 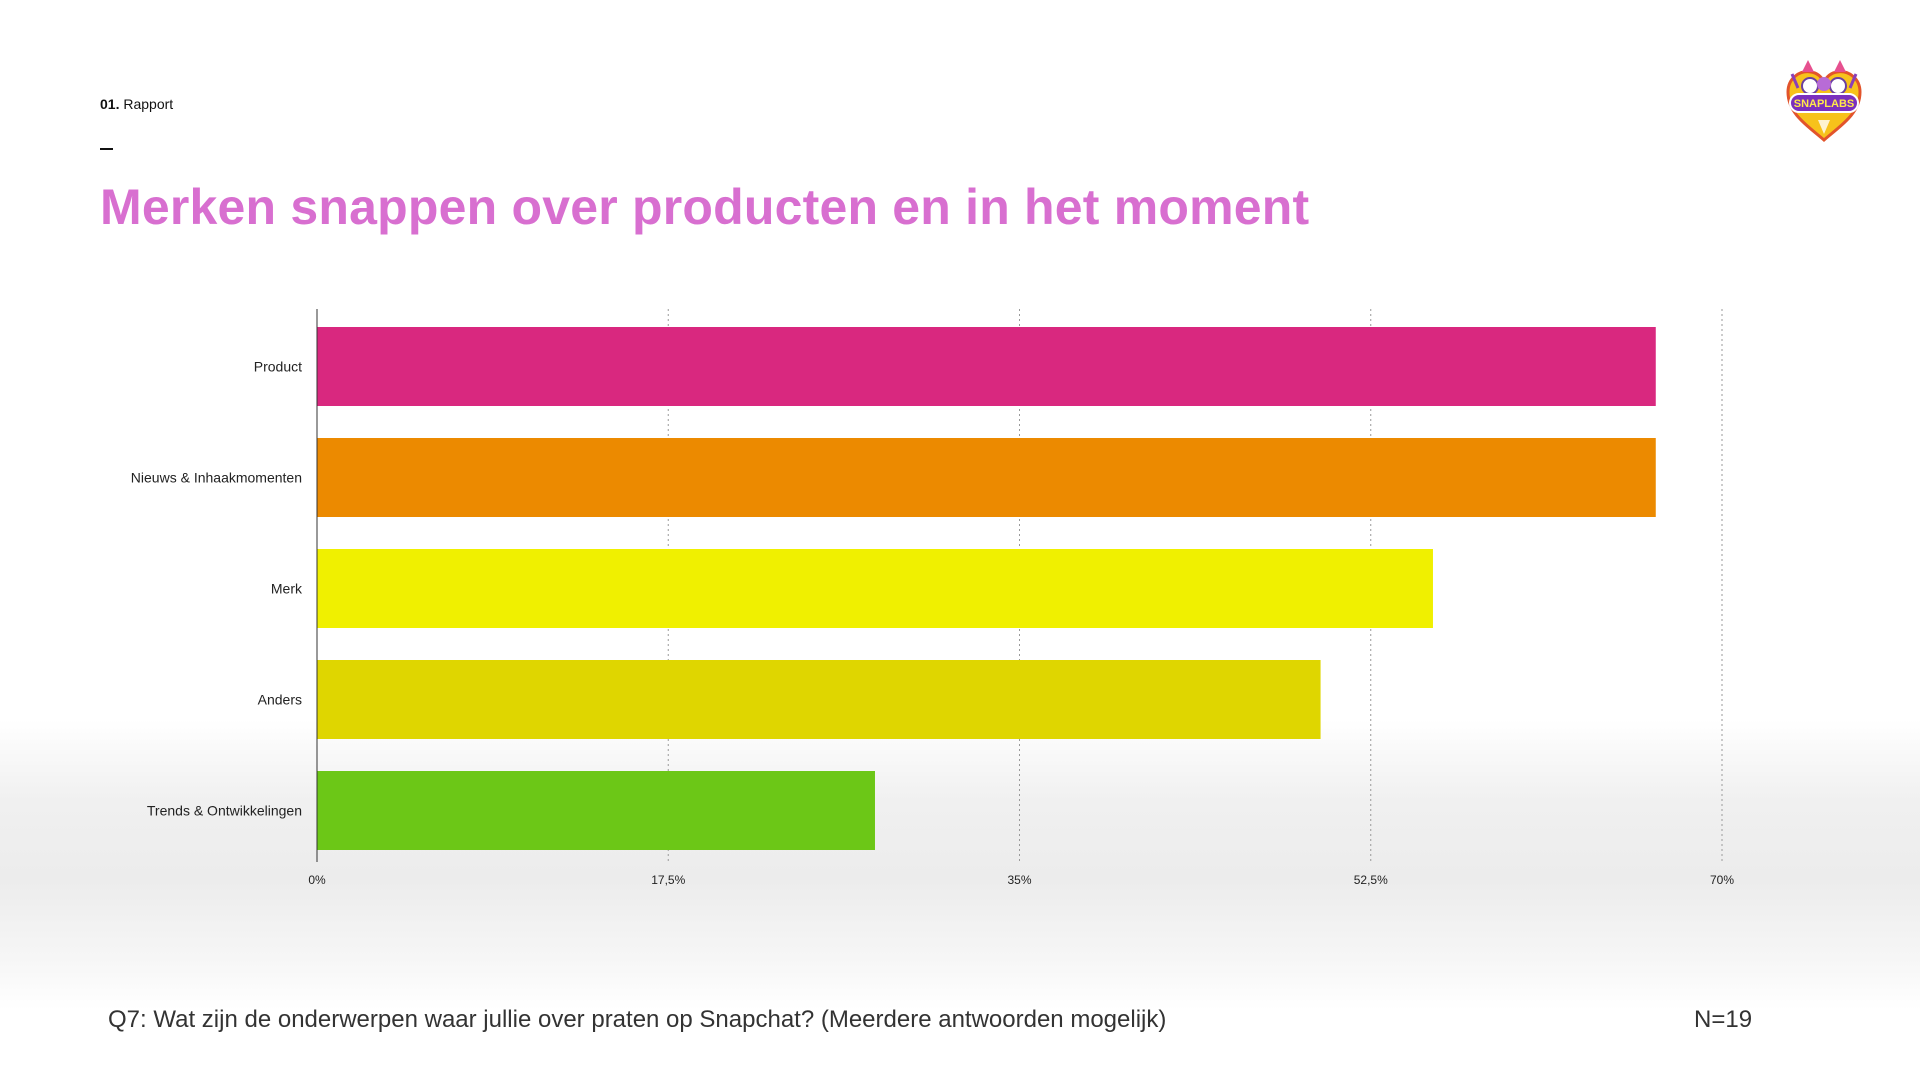 I want to click on x-tick-label: 70%, so click(x=1722, y=880).